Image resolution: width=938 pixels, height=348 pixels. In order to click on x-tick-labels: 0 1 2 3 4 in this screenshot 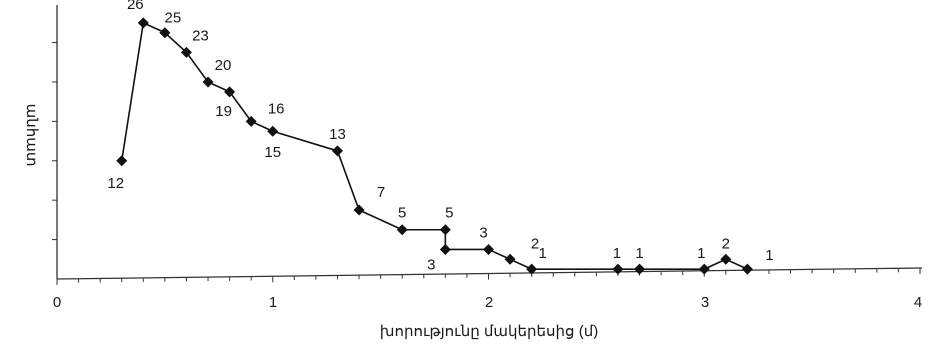, I will do `click(487, 302)`.